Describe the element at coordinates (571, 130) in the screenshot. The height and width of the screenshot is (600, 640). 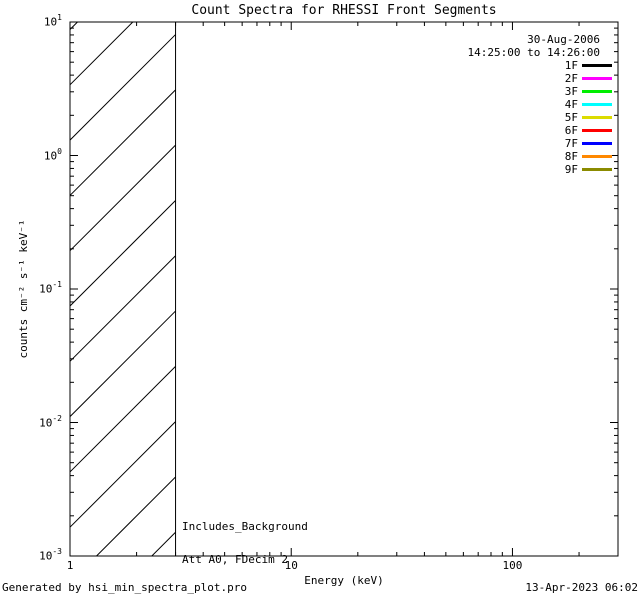
I see `legend-item-label: 6F` at that location.